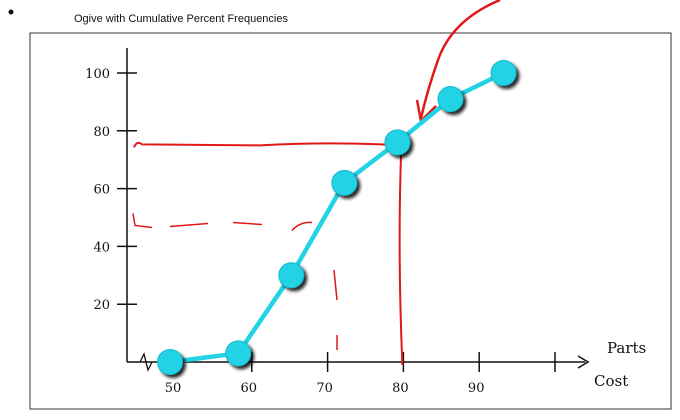  What do you see at coordinates (476, 388) in the screenshot?
I see `x-tick-label: 90` at bounding box center [476, 388].